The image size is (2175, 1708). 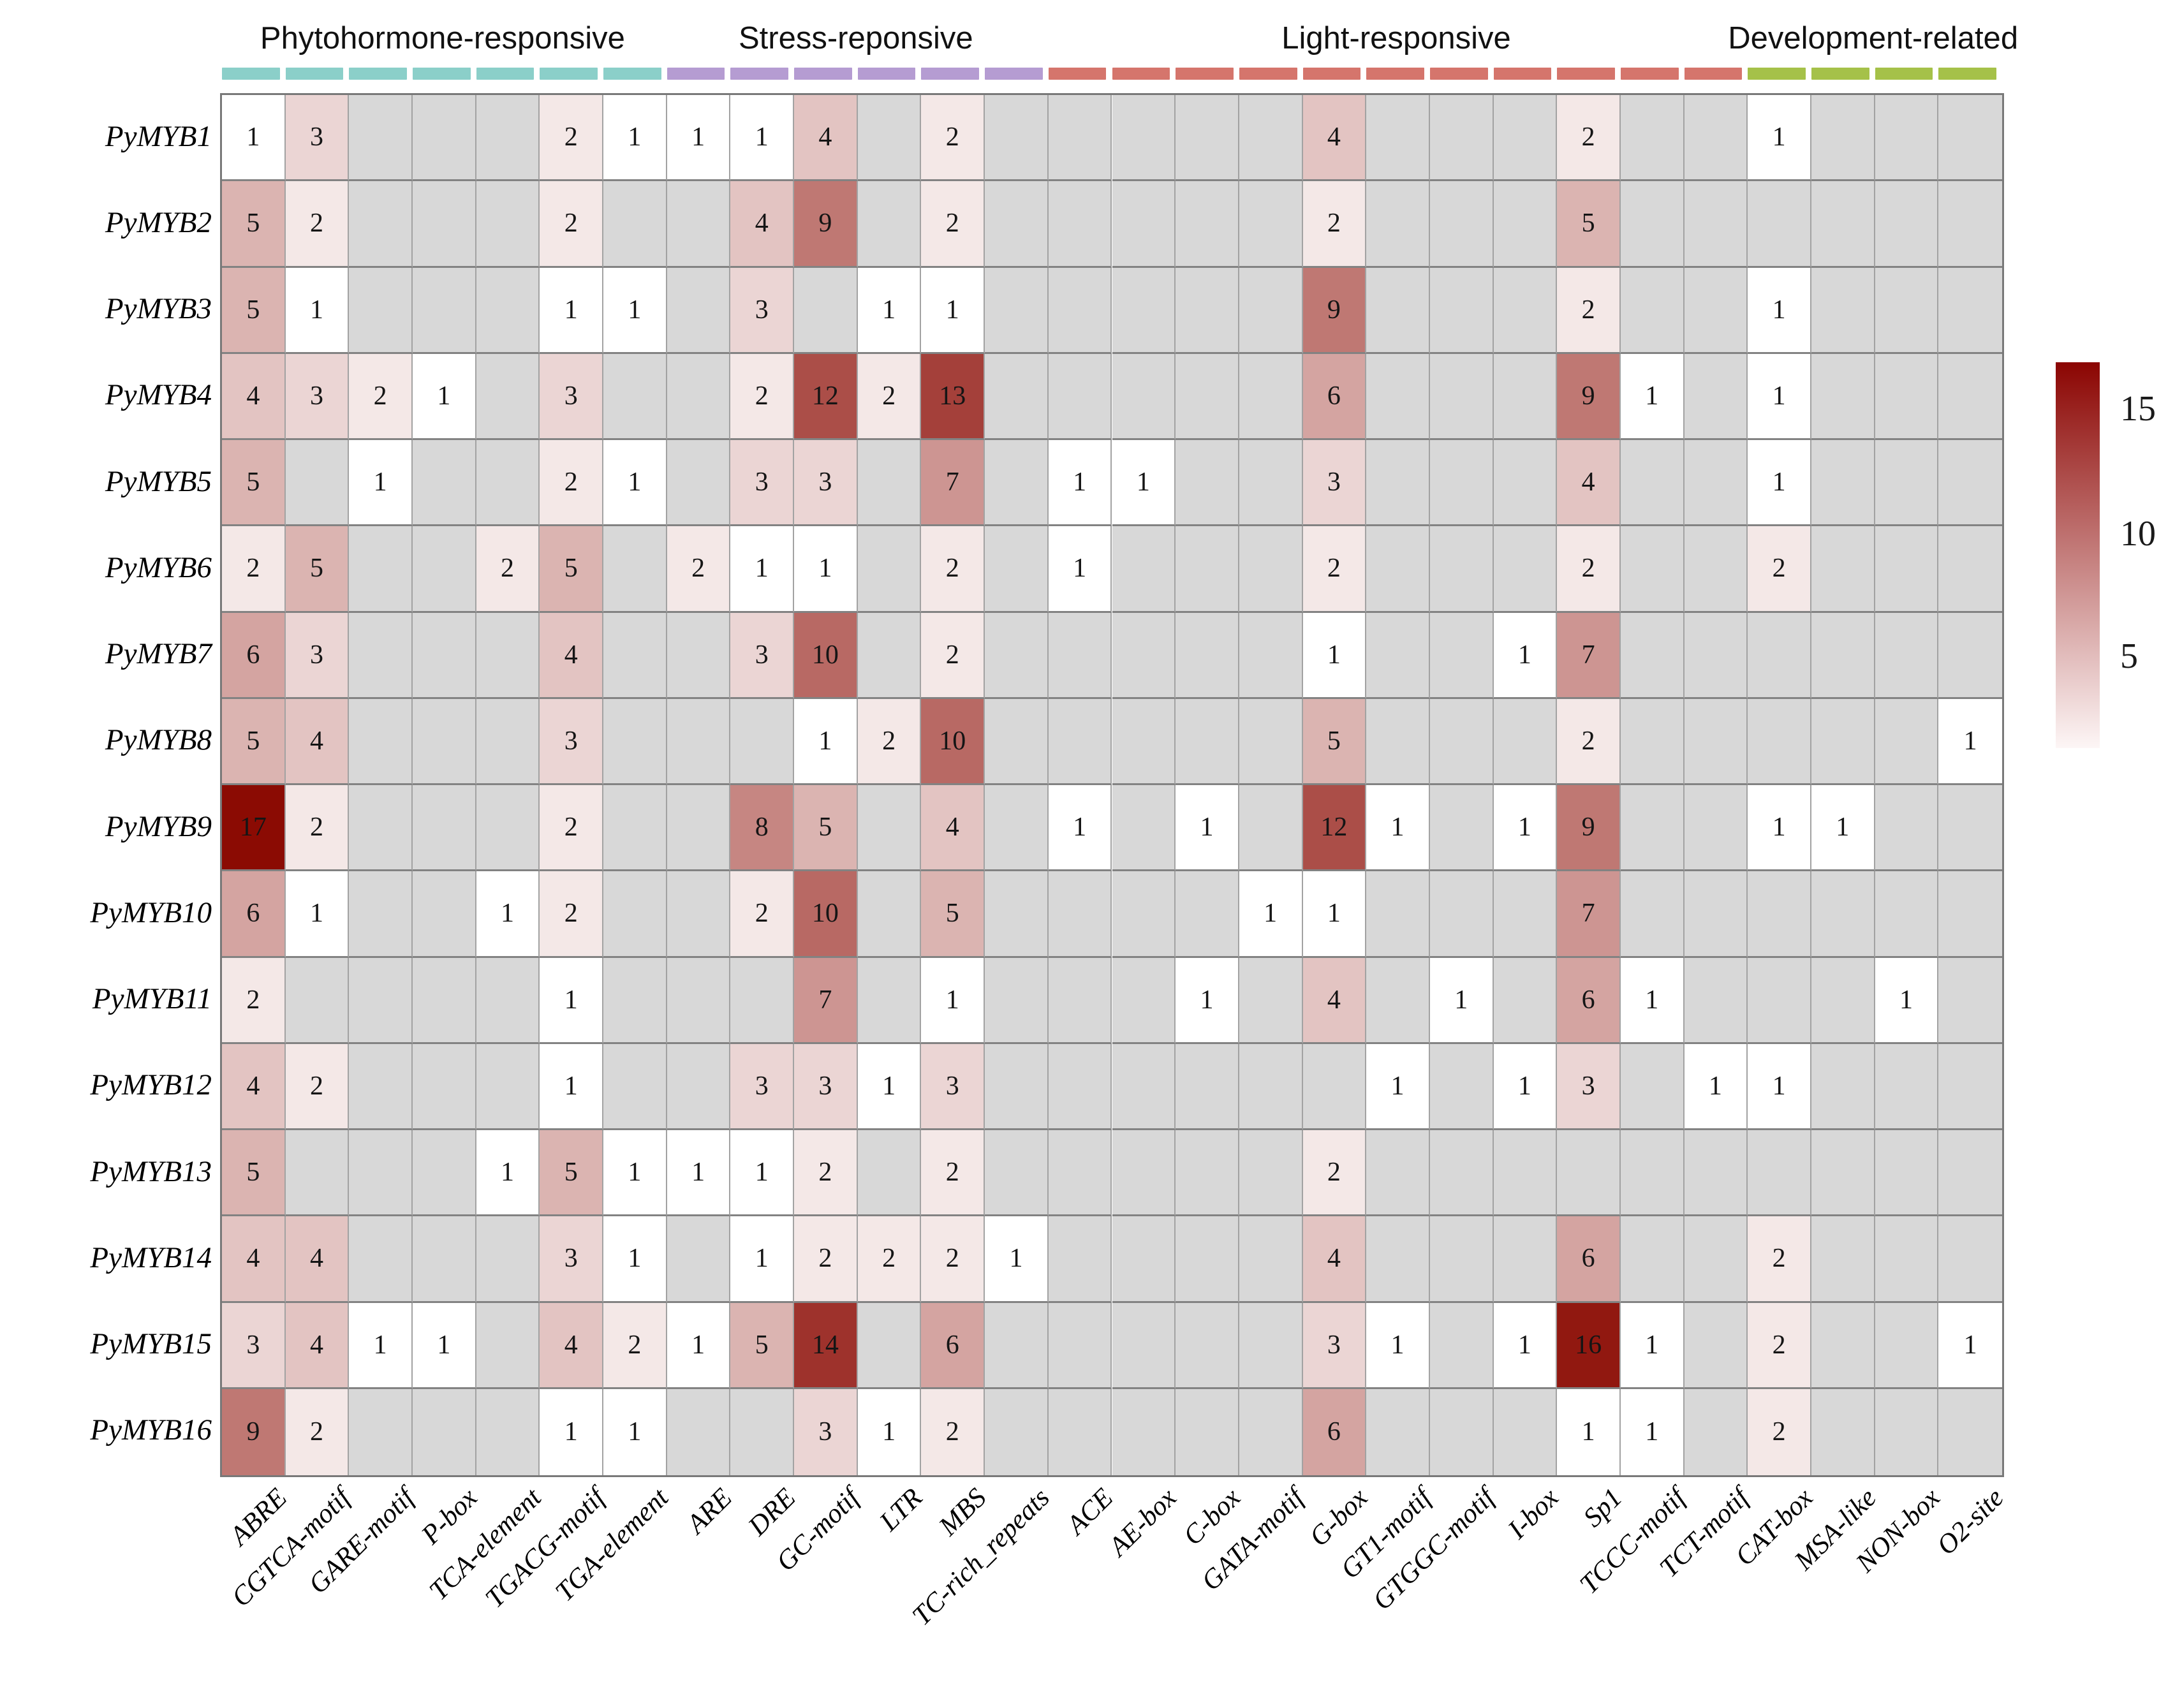 I want to click on heatmap-cell: 7, so click(x=953, y=484).